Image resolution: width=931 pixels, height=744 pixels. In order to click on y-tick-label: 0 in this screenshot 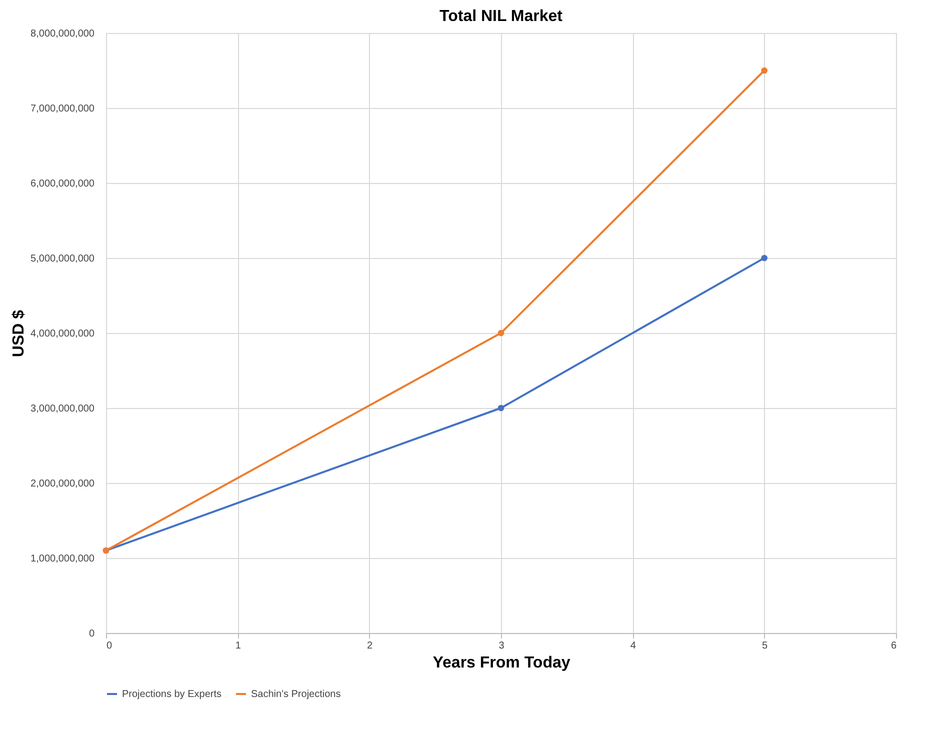, I will do `click(91, 634)`.